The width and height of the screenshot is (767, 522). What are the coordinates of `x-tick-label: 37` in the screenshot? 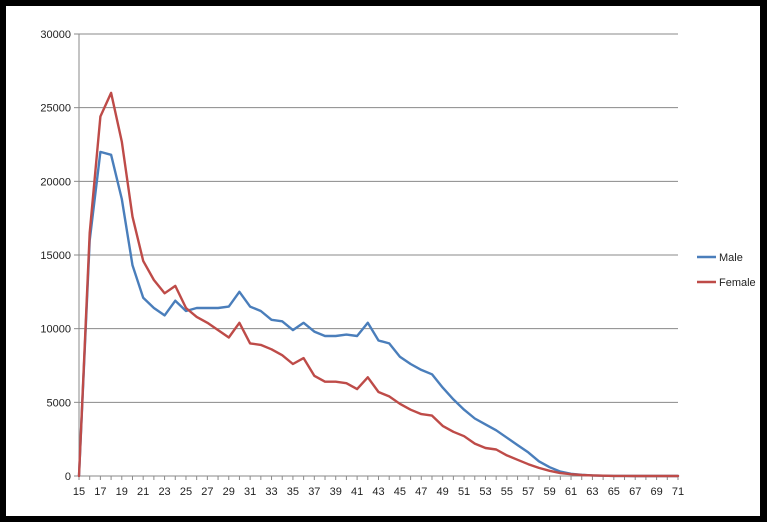 It's located at (314, 492).